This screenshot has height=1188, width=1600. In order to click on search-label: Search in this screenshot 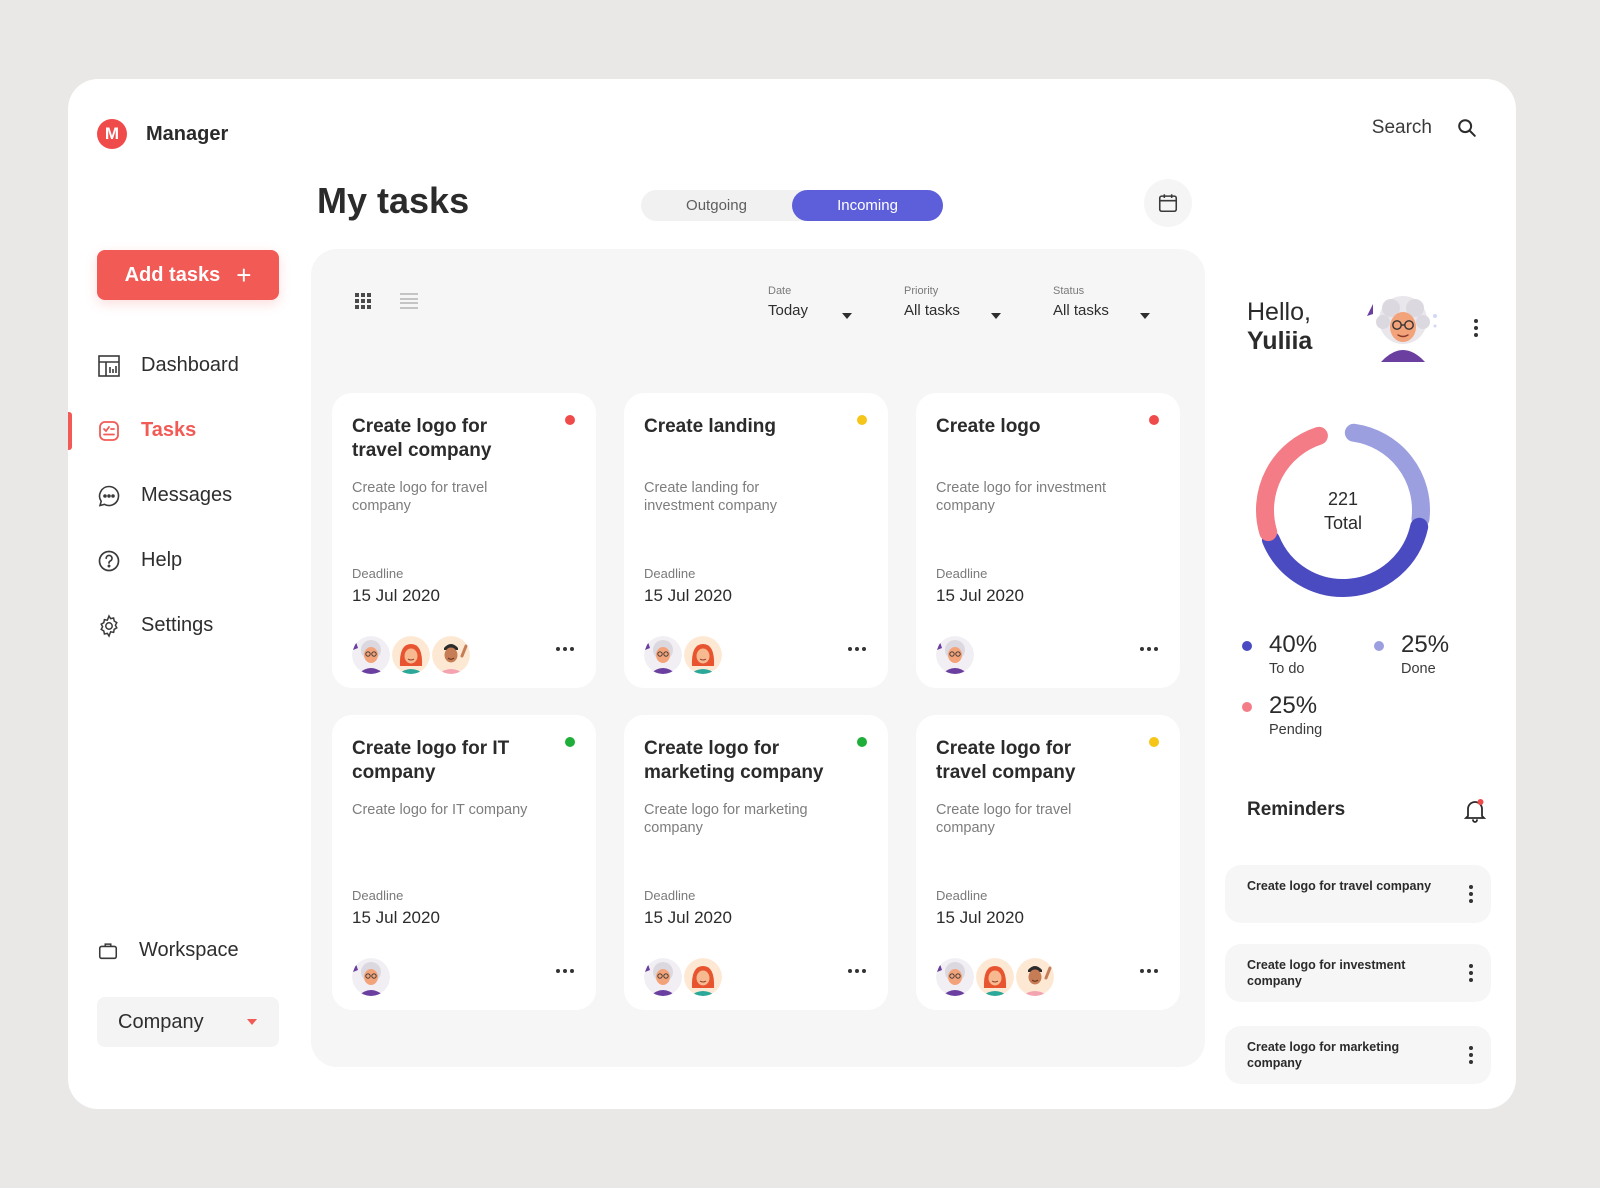, I will do `click(1401, 127)`.